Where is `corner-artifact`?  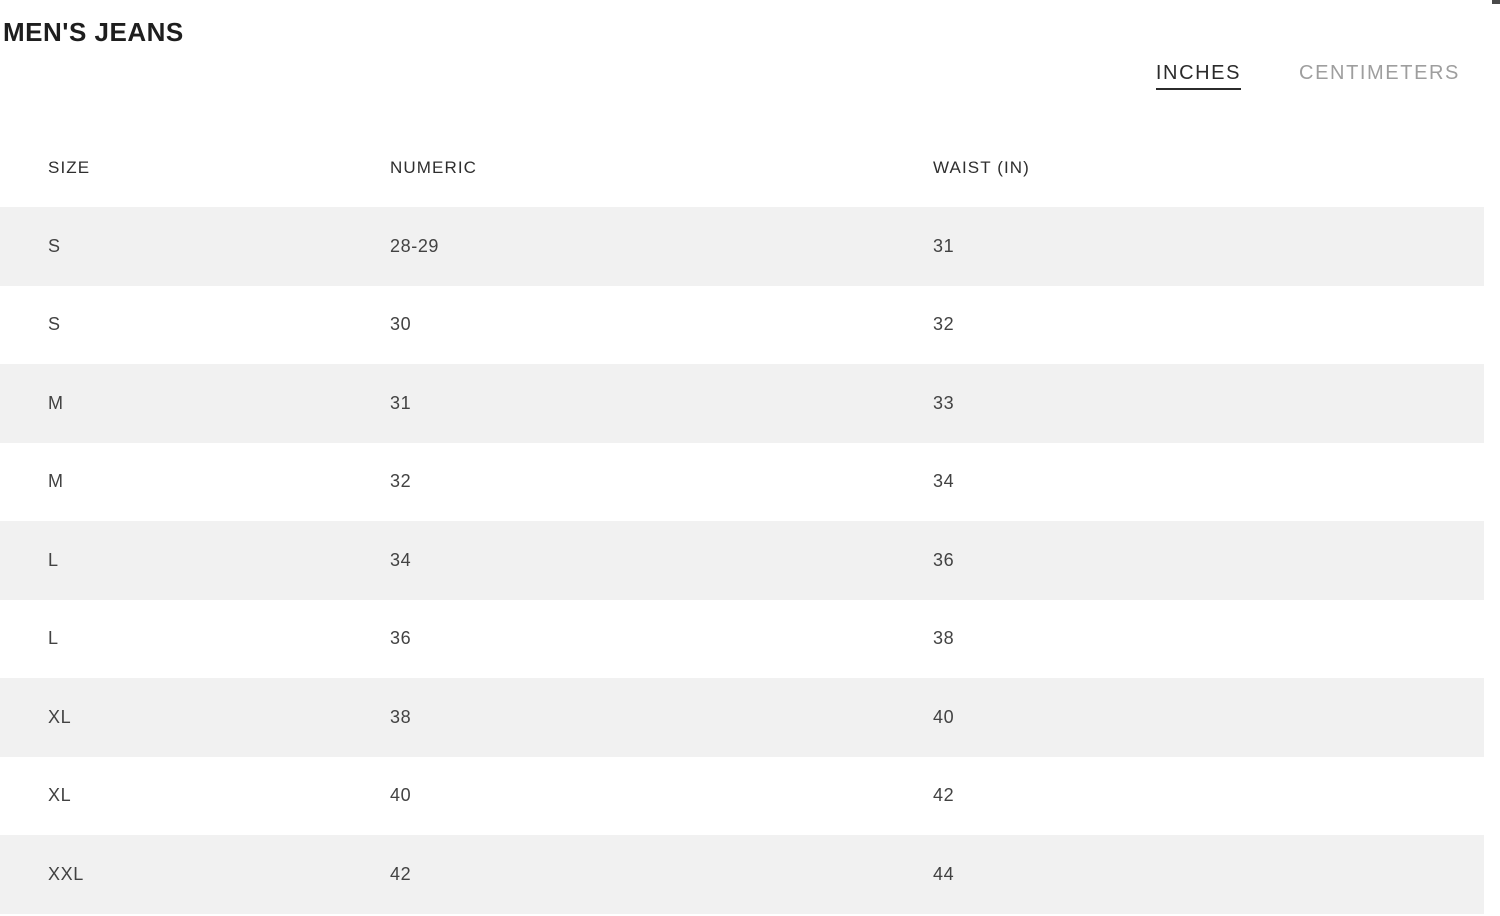
corner-artifact is located at coordinates (1496, 2).